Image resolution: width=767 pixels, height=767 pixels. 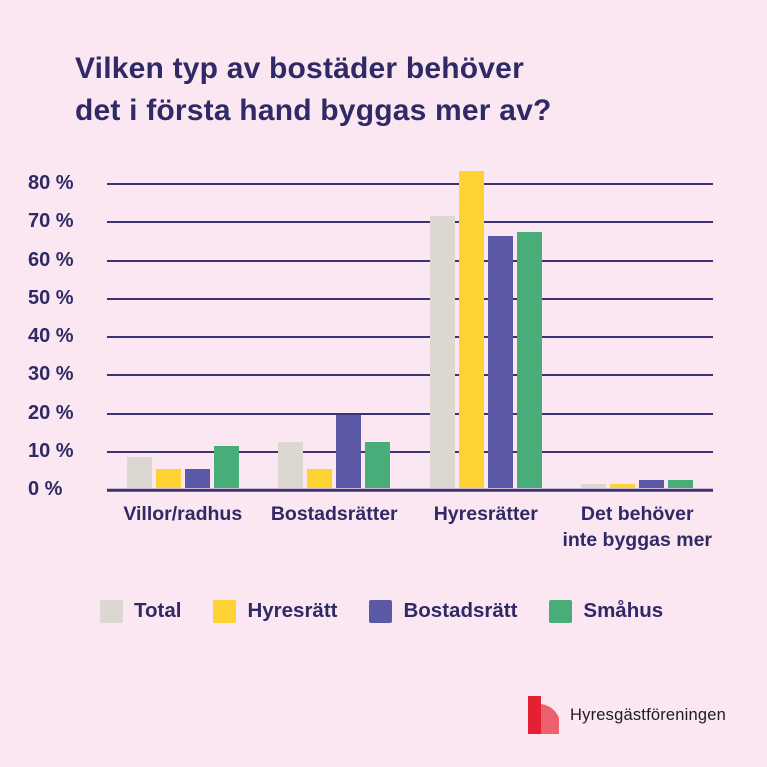 What do you see at coordinates (334, 514) in the screenshot?
I see `x-axis-label-2: Bostadsrätter` at bounding box center [334, 514].